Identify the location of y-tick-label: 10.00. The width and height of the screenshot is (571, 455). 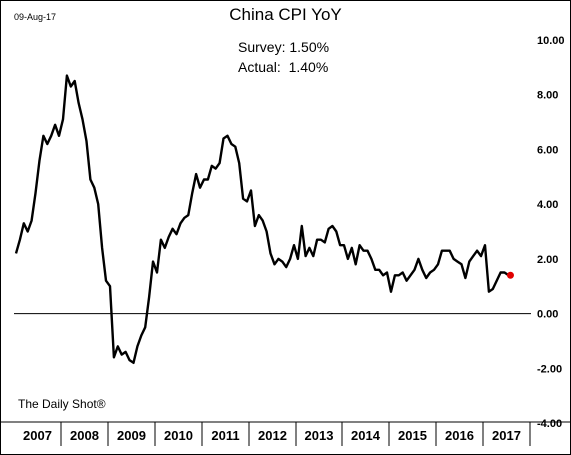
(551, 41).